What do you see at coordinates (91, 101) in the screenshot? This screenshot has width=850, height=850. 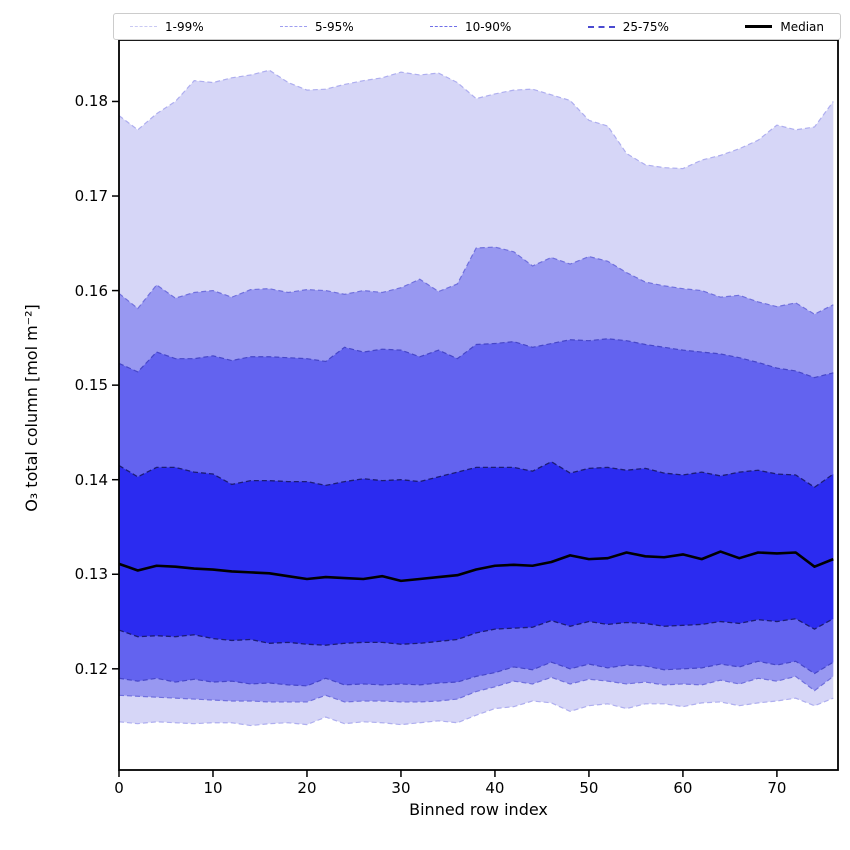 I see `y-tick-label-0.18: 0.18` at bounding box center [91, 101].